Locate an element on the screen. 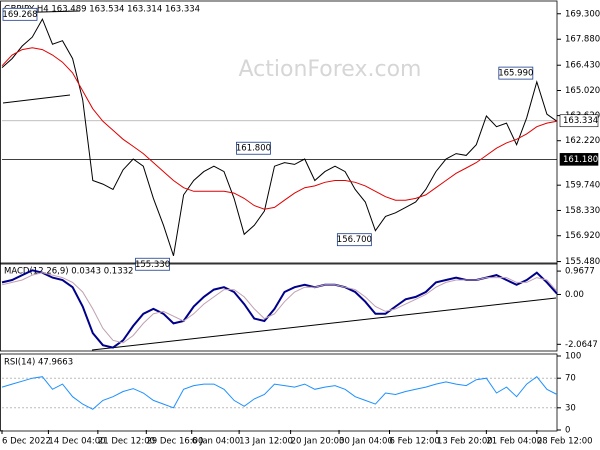 This screenshot has height=450, width=600. annotation-label: 156.700 is located at coordinates (354, 240).